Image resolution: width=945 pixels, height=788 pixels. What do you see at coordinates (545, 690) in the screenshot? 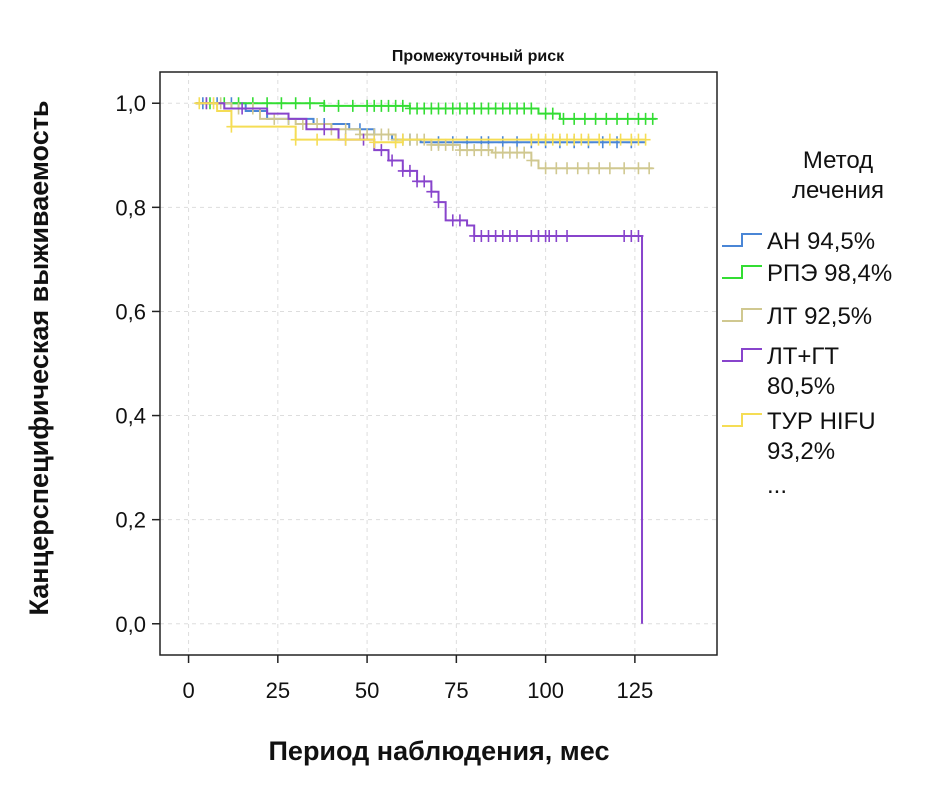
I see `x-tick-label: 100` at bounding box center [545, 690].